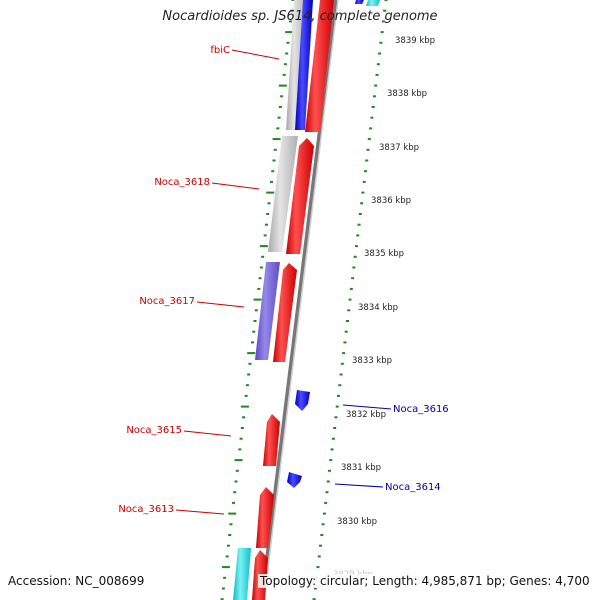 This screenshot has width=600, height=600. Describe the element at coordinates (76, 581) in the screenshot. I see `accession-text: Accession: NC_008699` at that location.